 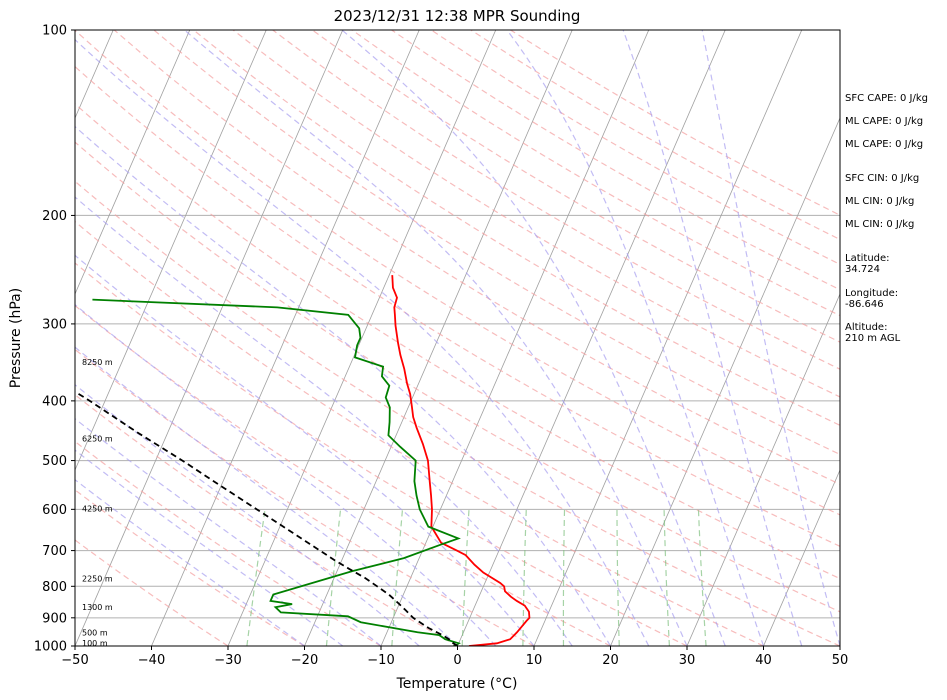 I want to click on y-axis-label: Pressure (hPa), so click(x=16, y=338).